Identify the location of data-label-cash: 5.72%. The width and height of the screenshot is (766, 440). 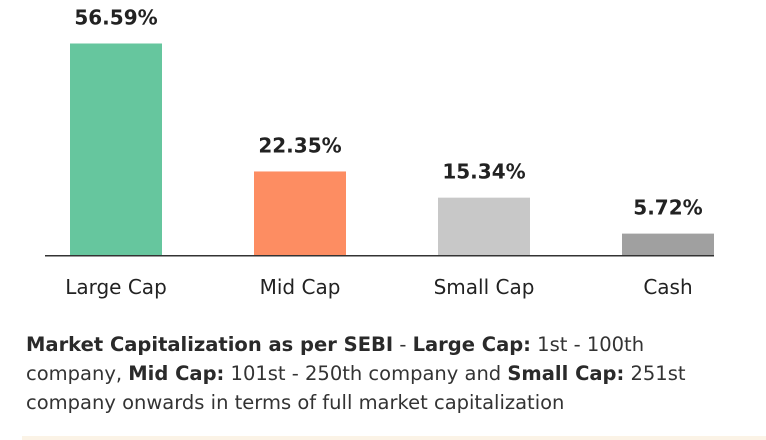
(667, 208).